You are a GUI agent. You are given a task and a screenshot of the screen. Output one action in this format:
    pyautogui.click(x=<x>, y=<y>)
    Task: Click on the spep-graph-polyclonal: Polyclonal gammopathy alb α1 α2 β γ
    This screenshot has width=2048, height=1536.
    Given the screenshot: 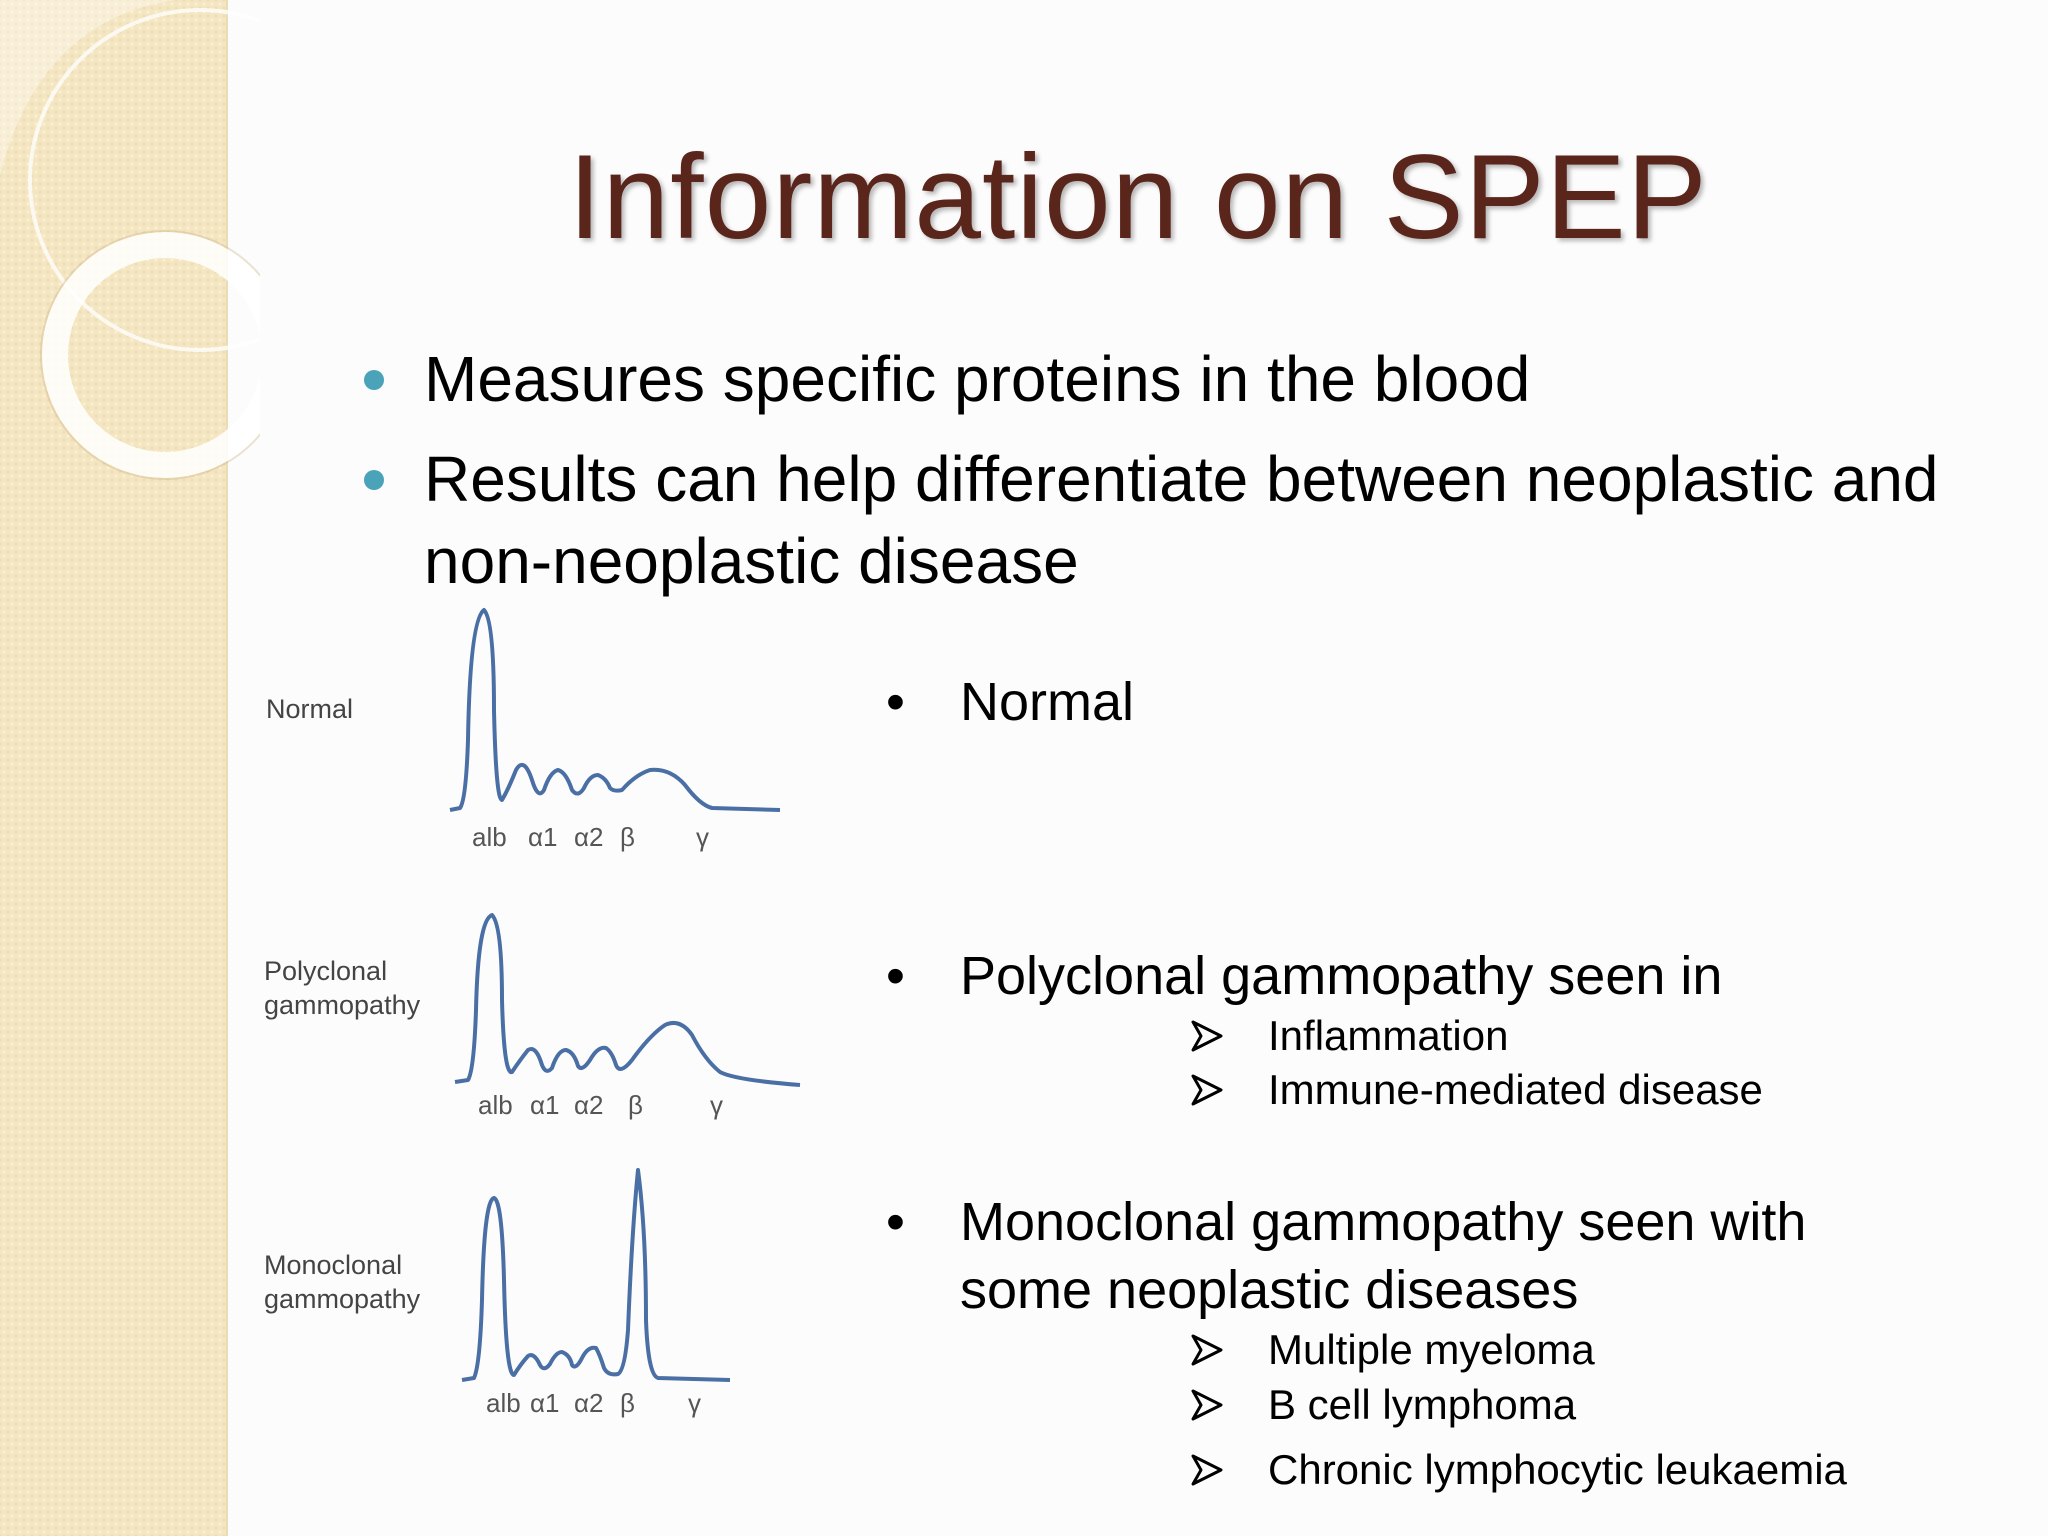 What is the action you would take?
    pyautogui.click(x=530, y=1020)
    